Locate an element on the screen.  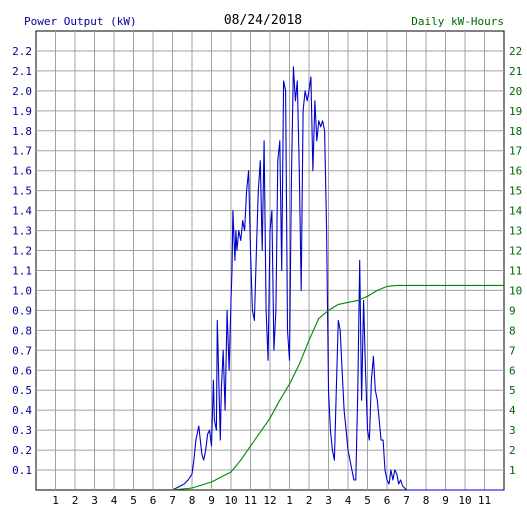
y-right-tick-label: 19 is located at coordinates (515, 111).